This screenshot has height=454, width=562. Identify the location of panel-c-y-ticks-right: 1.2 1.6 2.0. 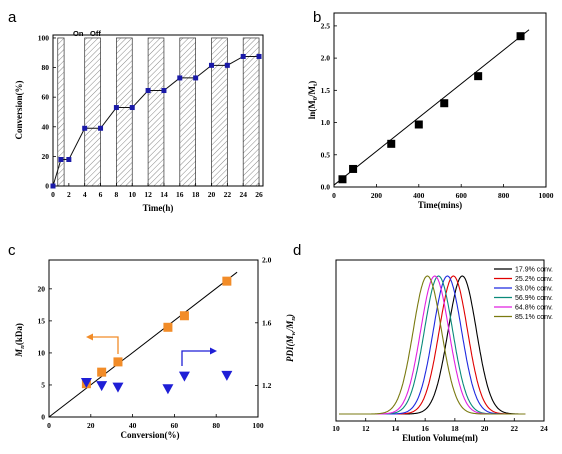
(263, 323).